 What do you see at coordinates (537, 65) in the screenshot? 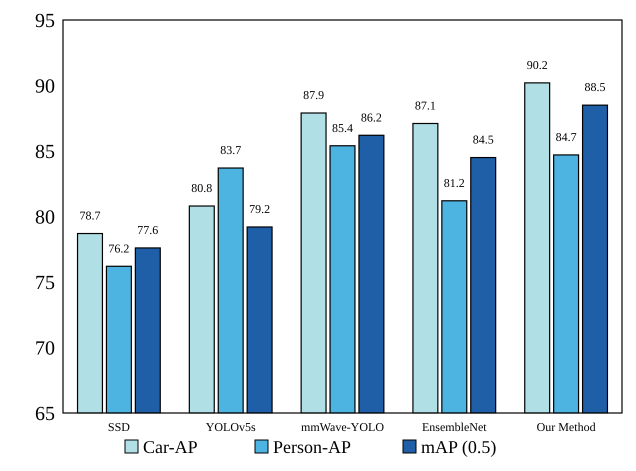
I see `data-label: 90.2` at bounding box center [537, 65].